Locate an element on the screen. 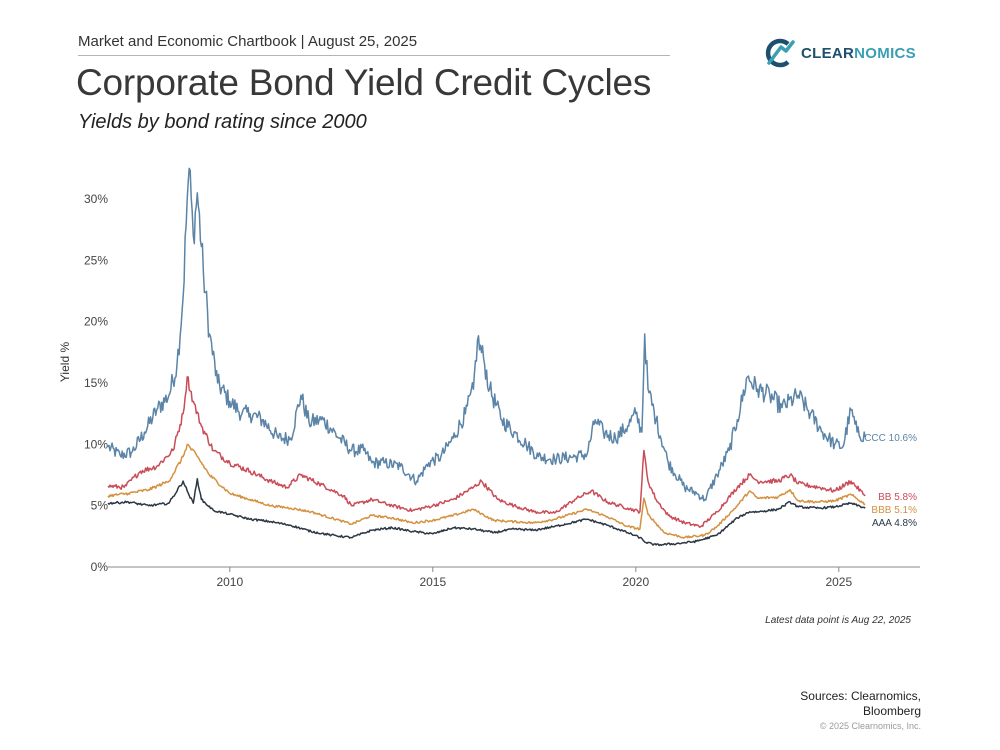  x-tick-label: 2020 is located at coordinates (635, 582).